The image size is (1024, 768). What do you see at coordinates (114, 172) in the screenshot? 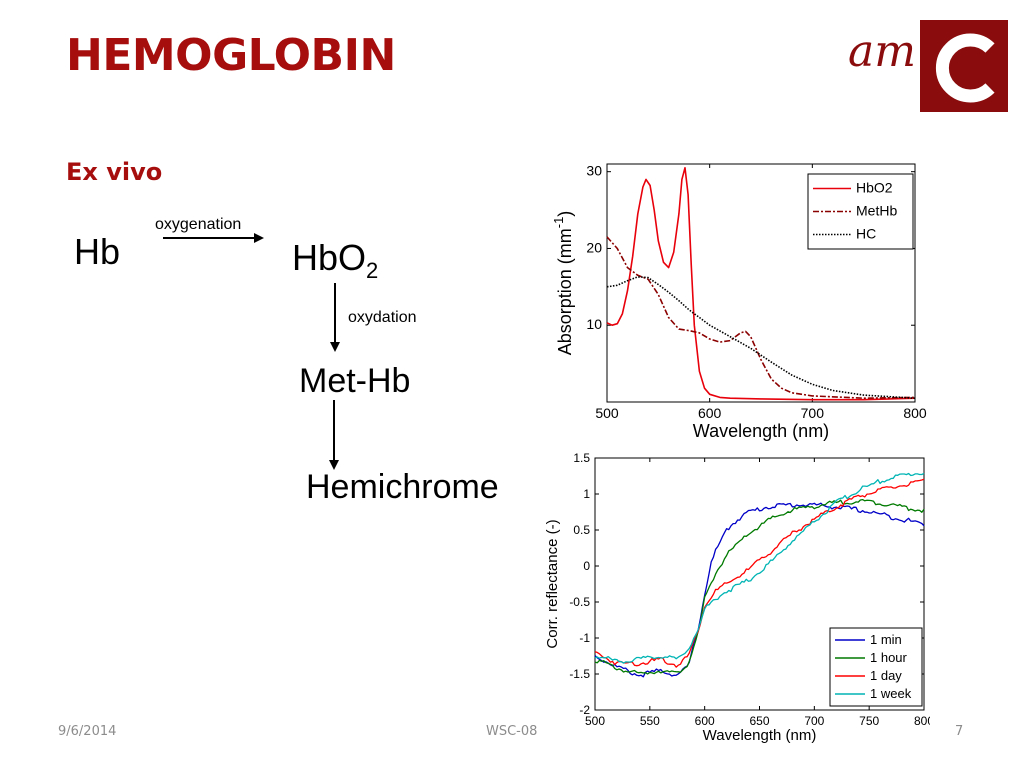
I see `section-heading: Ex vivo` at bounding box center [114, 172].